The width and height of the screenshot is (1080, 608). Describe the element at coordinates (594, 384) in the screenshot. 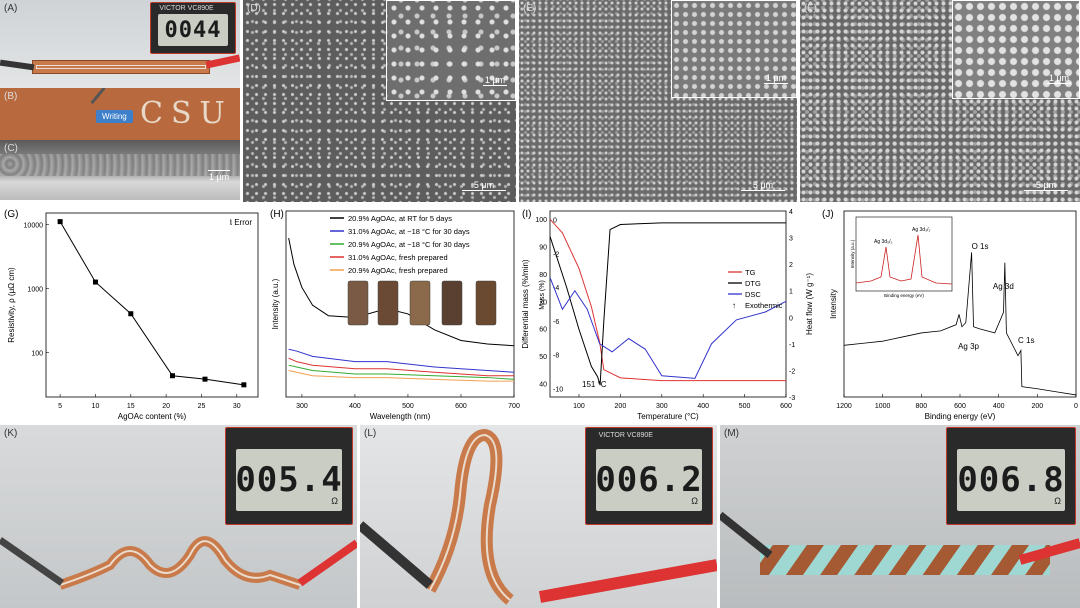

I see `chart-i-annotation: 151 °C` at that location.